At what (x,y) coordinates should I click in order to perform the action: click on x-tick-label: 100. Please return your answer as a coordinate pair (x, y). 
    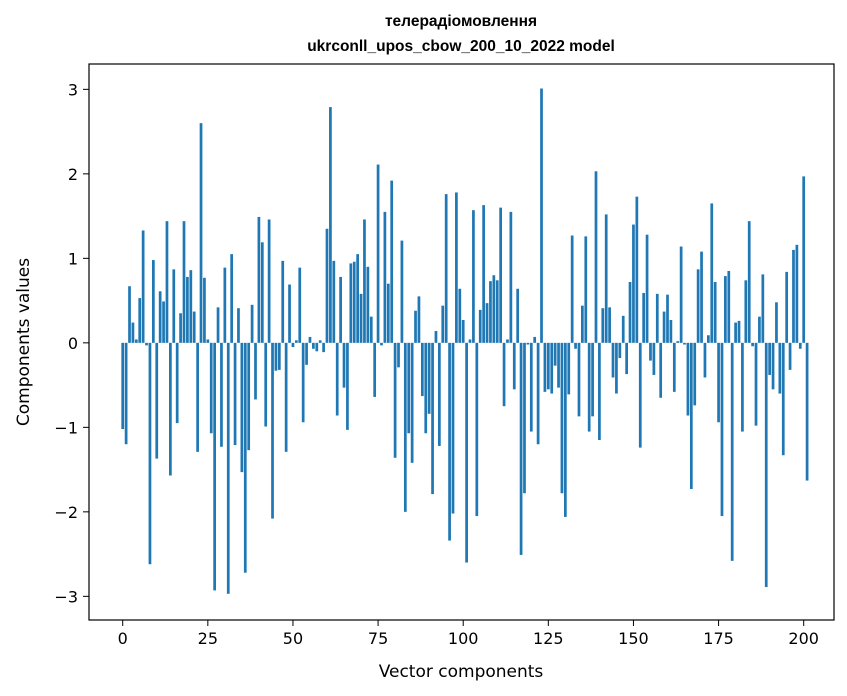
    Looking at the image, I should click on (463, 638).